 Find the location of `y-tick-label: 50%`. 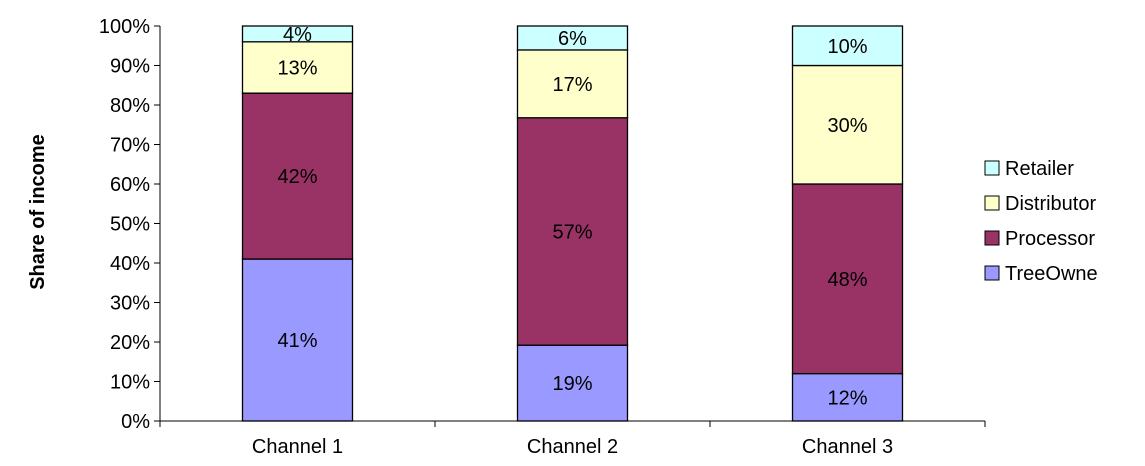

y-tick-label: 50% is located at coordinates (130, 225).